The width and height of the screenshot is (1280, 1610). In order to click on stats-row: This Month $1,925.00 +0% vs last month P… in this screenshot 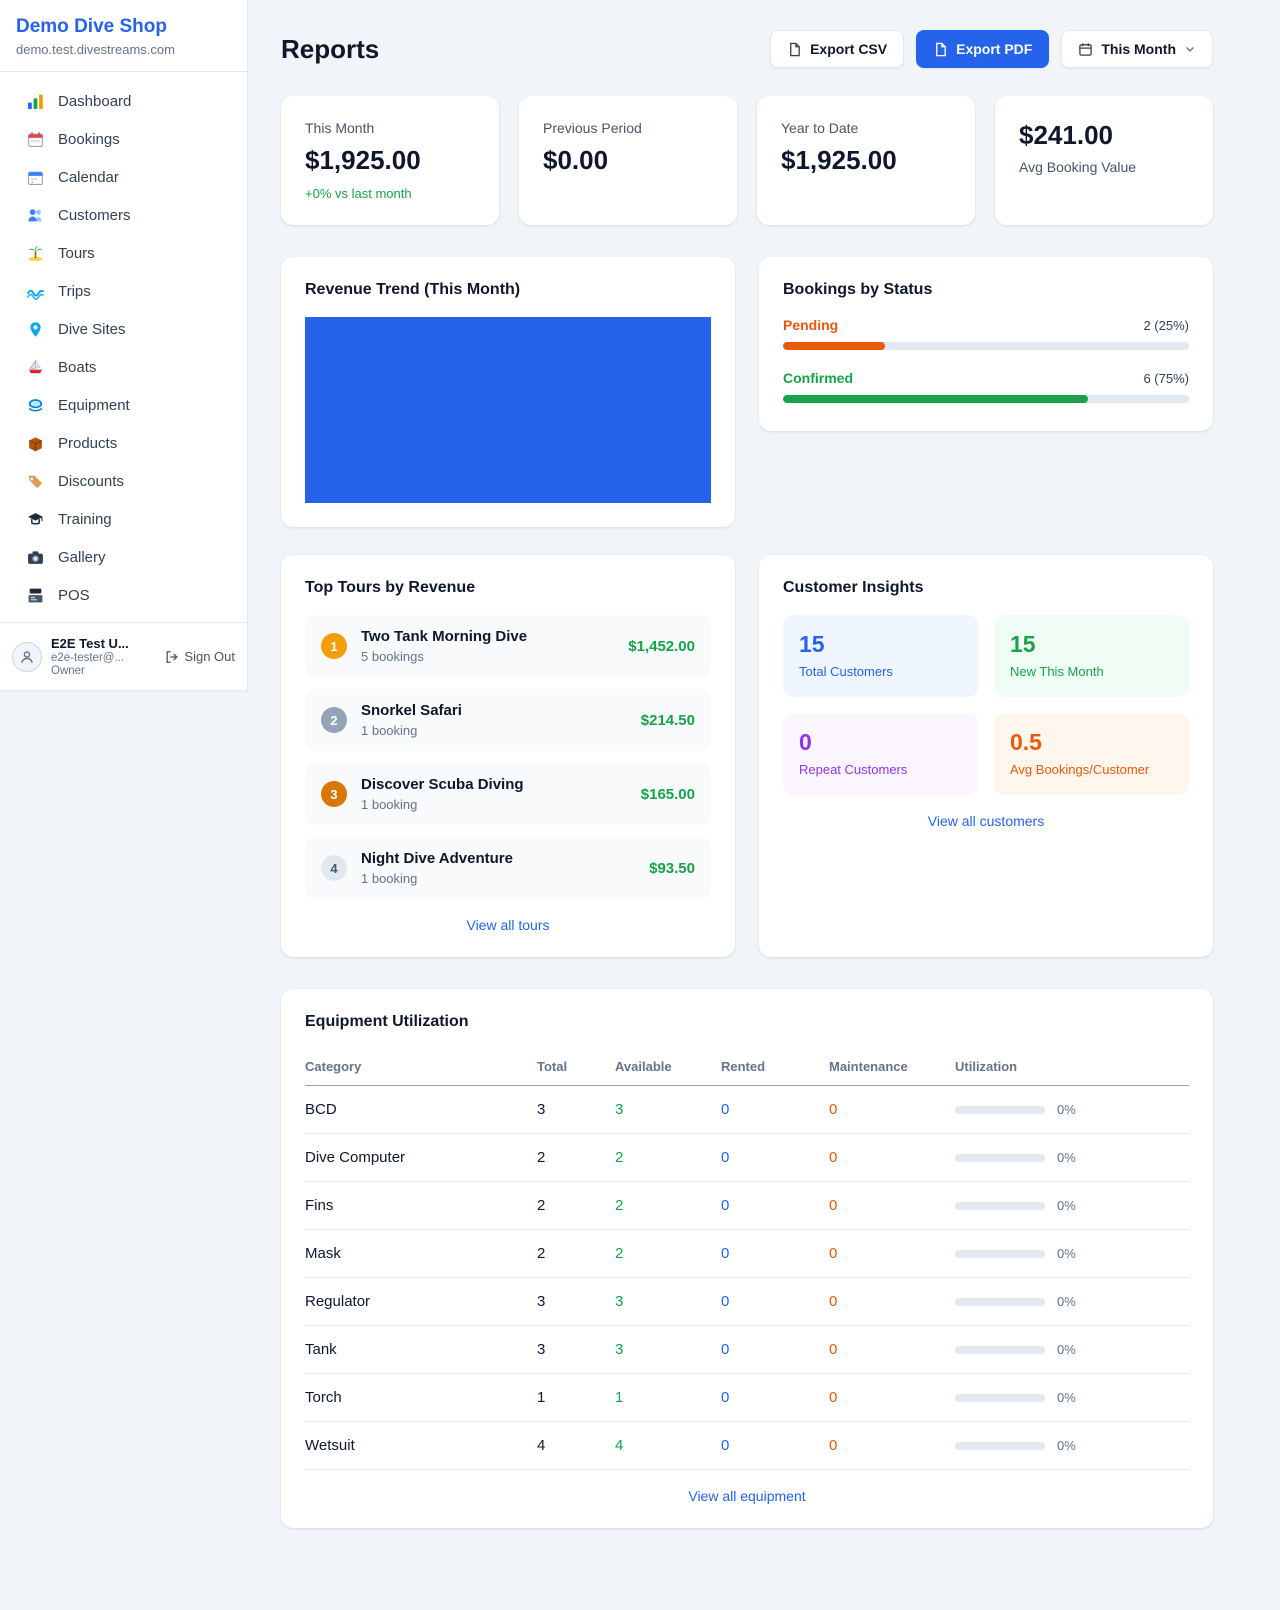, I will do `click(747, 160)`.